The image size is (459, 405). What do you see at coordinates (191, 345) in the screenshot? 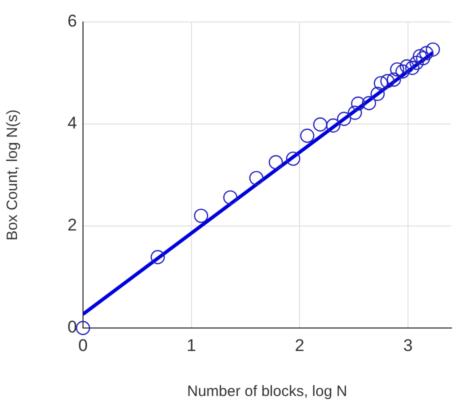
I see `x-tick-label: 1` at bounding box center [191, 345].